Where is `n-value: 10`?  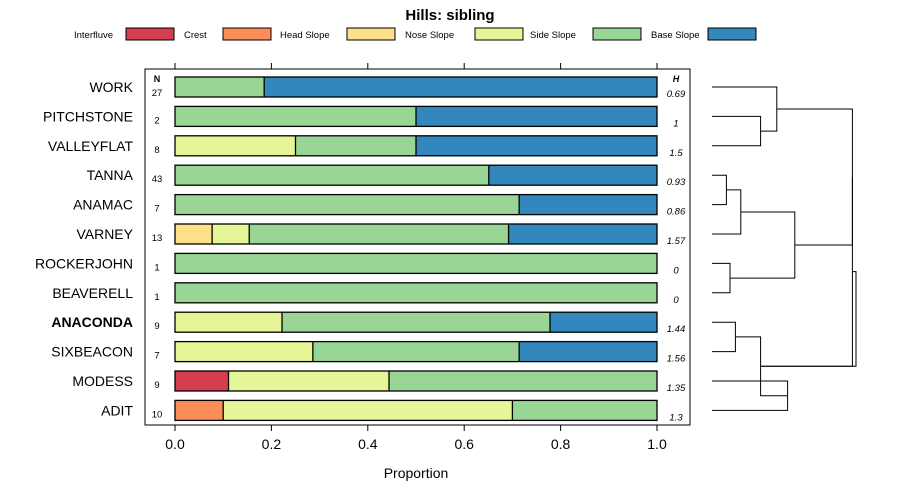
n-value: 10 is located at coordinates (157, 414).